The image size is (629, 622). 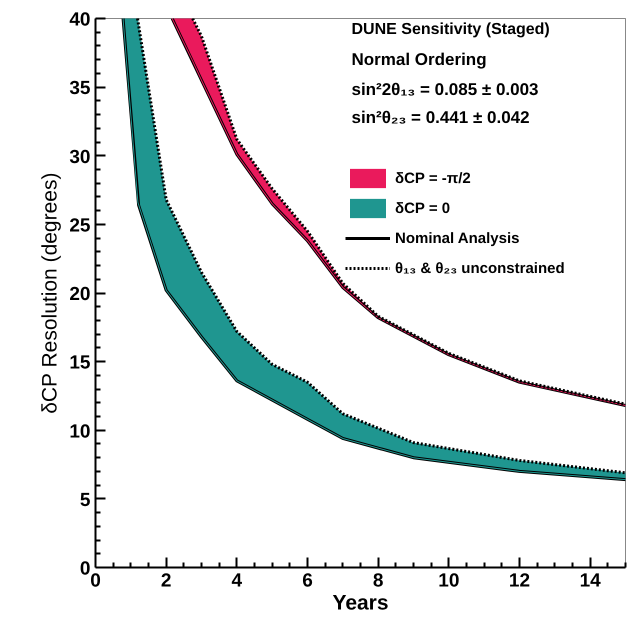 What do you see at coordinates (591, 581) in the screenshot?
I see `x-tick-label: 14` at bounding box center [591, 581].